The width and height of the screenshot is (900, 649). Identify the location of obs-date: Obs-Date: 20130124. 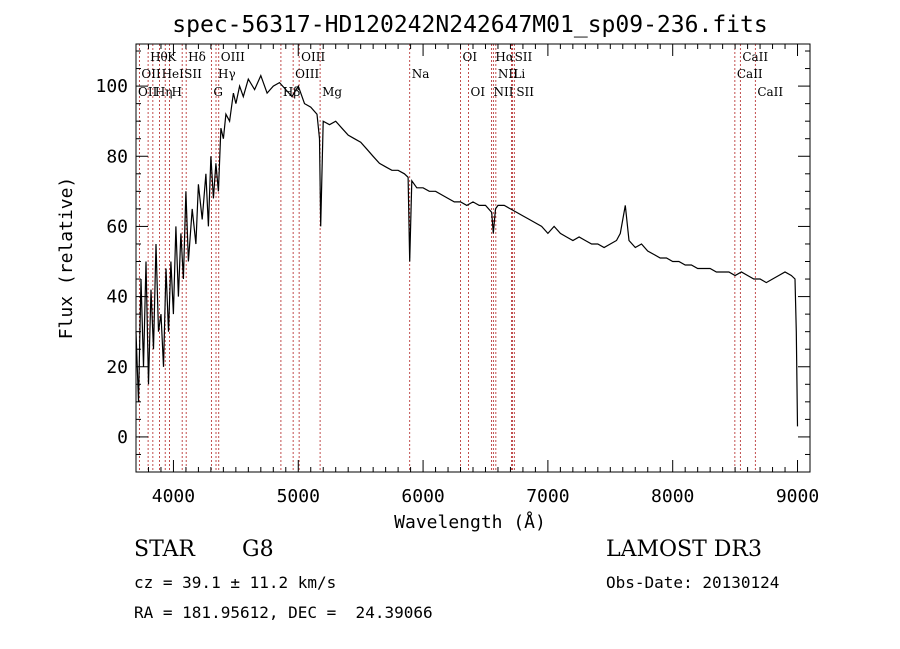
(693, 582).